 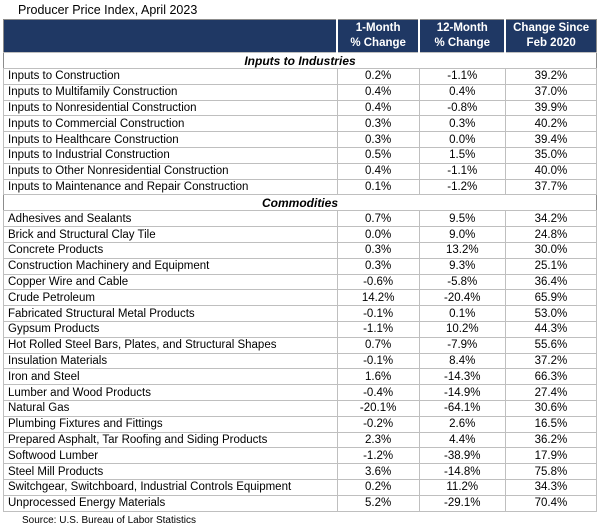 What do you see at coordinates (551, 187) in the screenshot?
I see `cell-value: 37.7%` at bounding box center [551, 187].